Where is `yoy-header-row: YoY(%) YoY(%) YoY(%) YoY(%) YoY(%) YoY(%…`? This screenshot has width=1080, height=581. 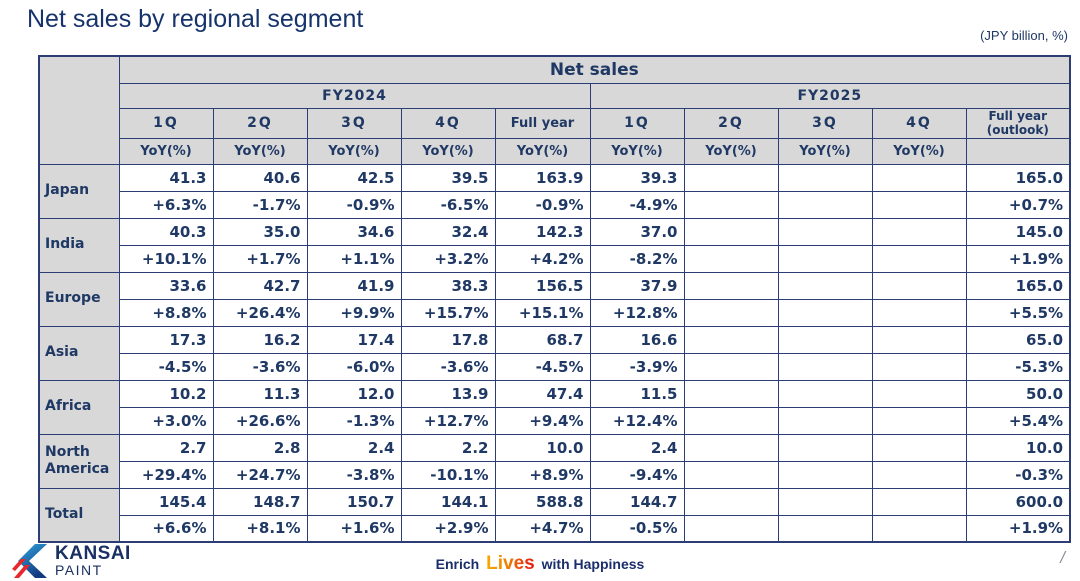
yoy-header-row: YoY(%) YoY(%) YoY(%) YoY(%) YoY(%) YoY(%… is located at coordinates (555, 151).